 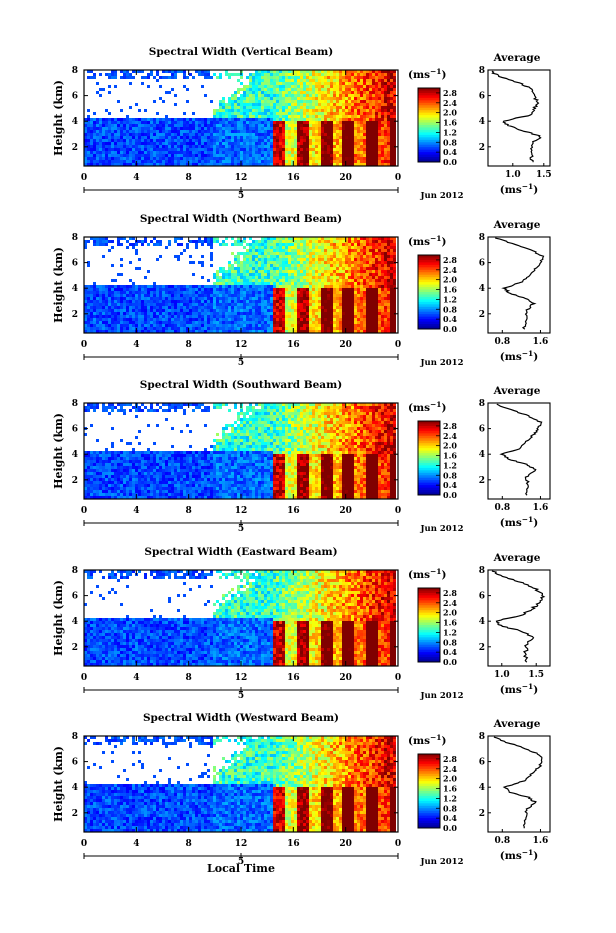 What do you see at coordinates (482, 430) in the screenshot?
I see `average-y-tick-label: 6` at bounding box center [482, 430].